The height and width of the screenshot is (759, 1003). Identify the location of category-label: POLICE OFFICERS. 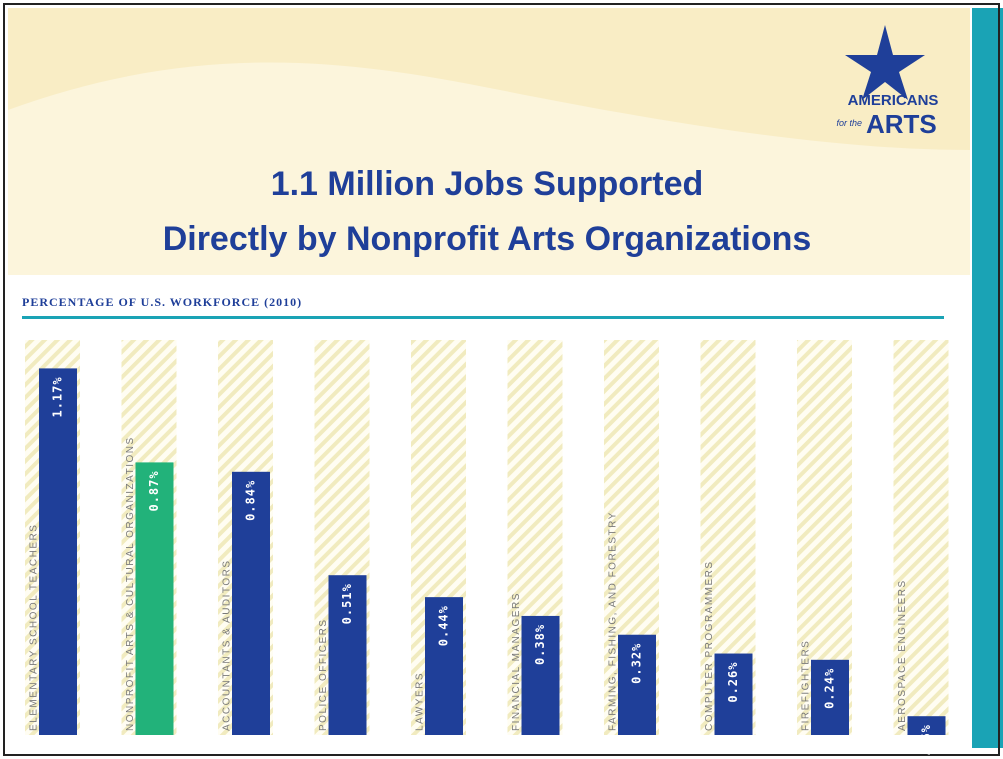
(323, 674).